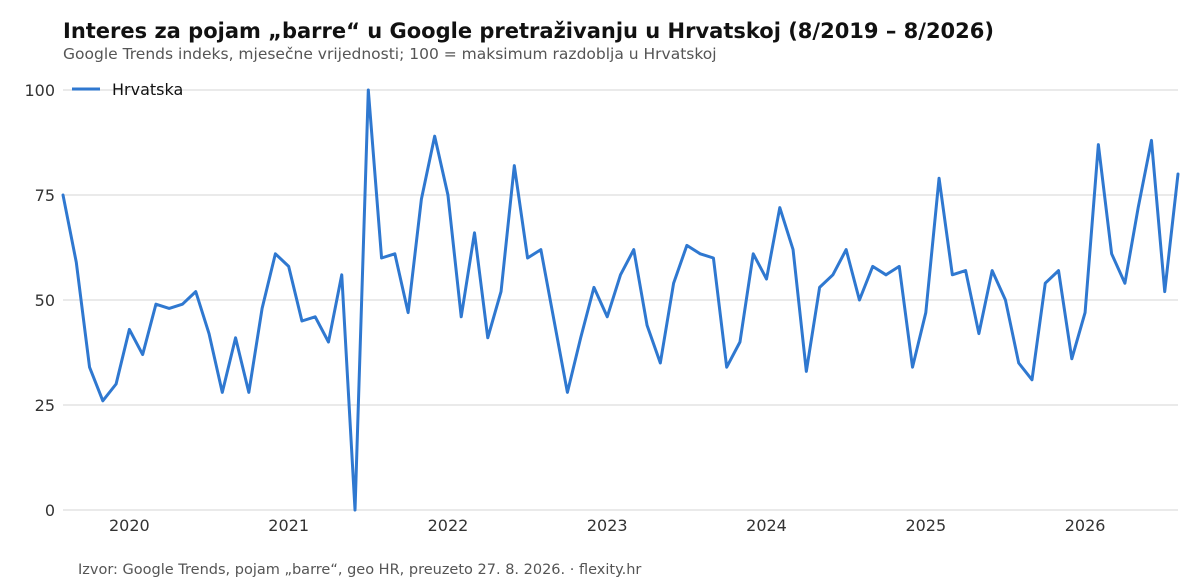 Image resolution: width=1200 pixels, height=585 pixels. I want to click on y-axis-ticks: 0 25 50 75 100, so click(39, 300).